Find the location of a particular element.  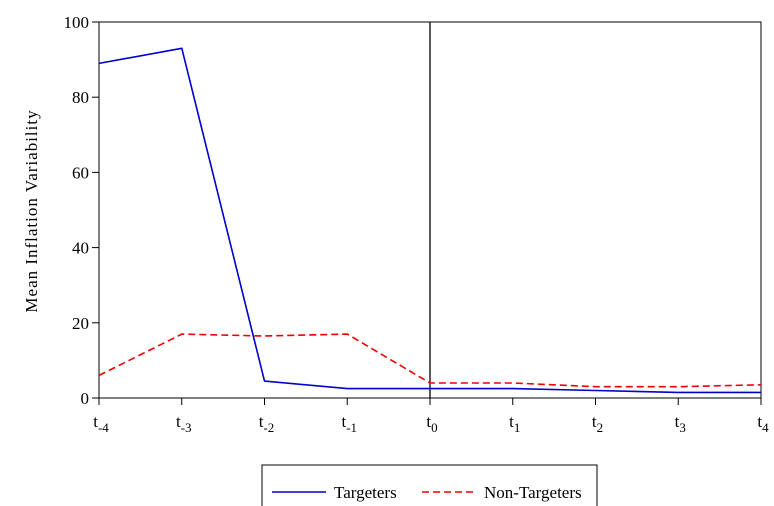

legend-label: Targeters is located at coordinates (365, 492).